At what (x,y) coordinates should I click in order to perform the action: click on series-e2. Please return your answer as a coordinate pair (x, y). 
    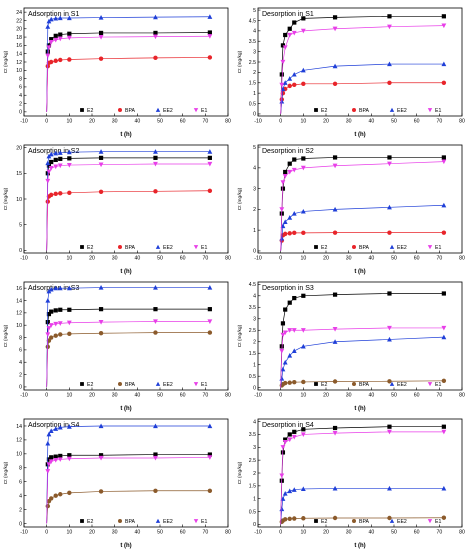
    Looking at the image, I should click on (362, 474).